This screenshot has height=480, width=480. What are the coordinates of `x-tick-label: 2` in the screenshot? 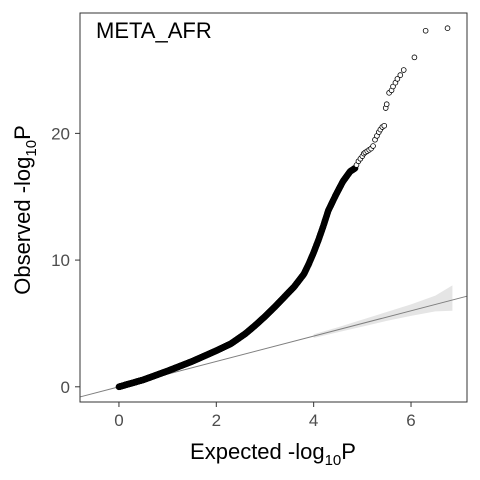 It's located at (216, 420).